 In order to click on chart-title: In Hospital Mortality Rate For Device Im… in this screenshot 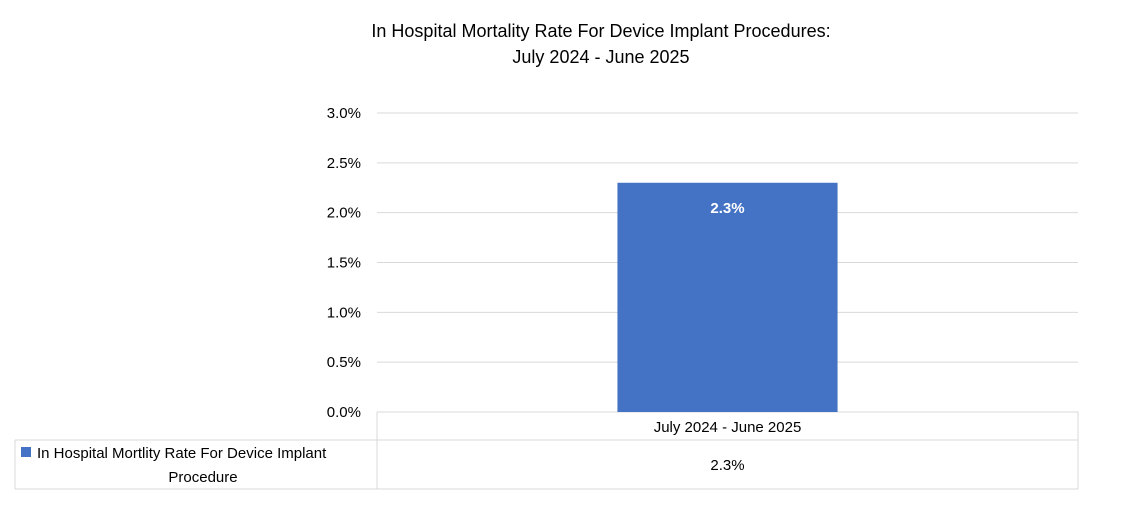, I will do `click(571, 44)`.